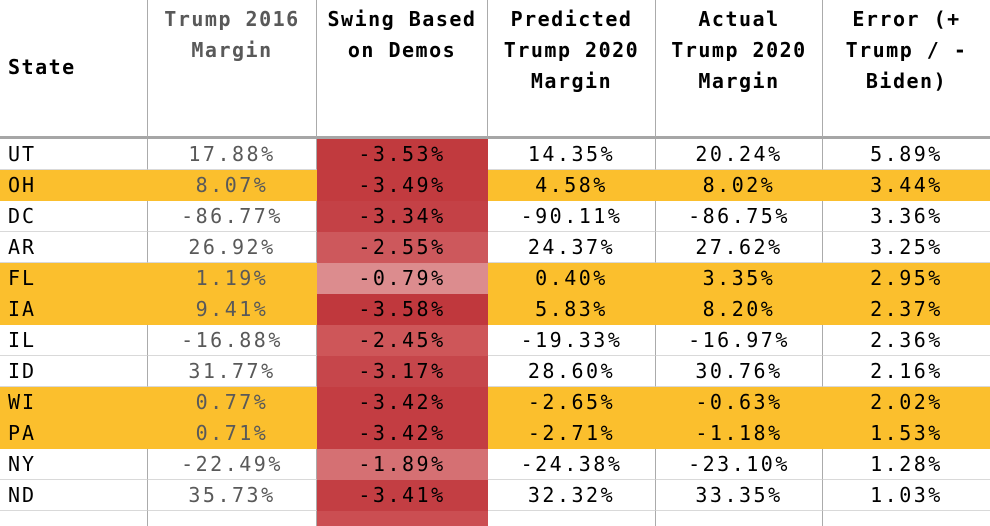 This screenshot has width=990, height=526. I want to click on cell-predicted-trump-2020-margin: 28.60%, so click(572, 371).